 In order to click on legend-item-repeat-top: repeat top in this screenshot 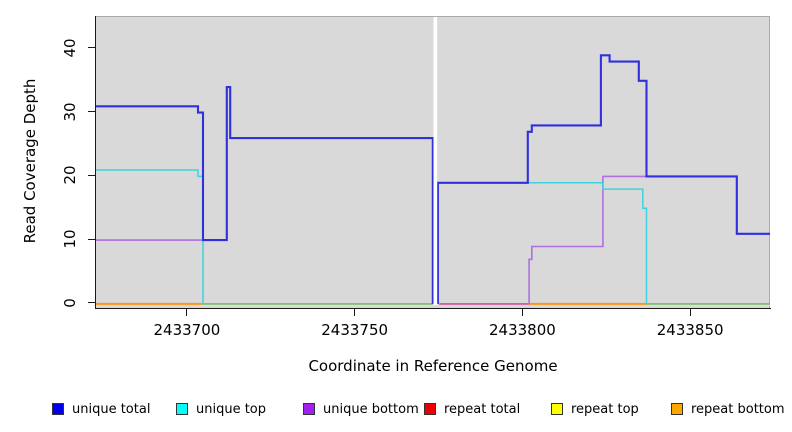, I will do `click(595, 409)`.